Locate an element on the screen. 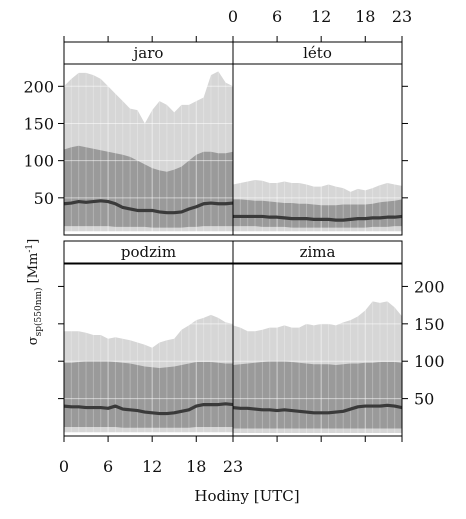  panel-4: zima is located at coordinates (317, 338).